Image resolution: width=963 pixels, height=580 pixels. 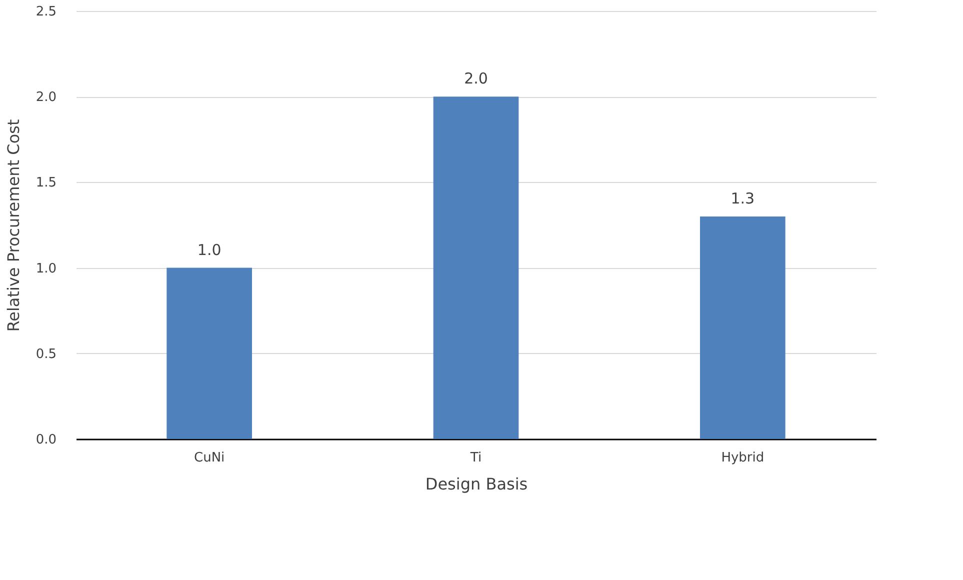 What do you see at coordinates (13, 225) in the screenshot?
I see `y-axis-title: Relative Procurement Cost` at bounding box center [13, 225].